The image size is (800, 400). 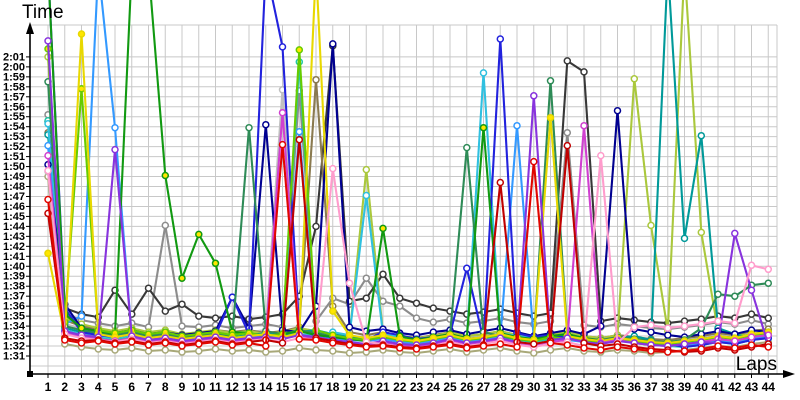 What do you see at coordinates (316, 80) in the screenshot?
I see `series-olive-point` at bounding box center [316, 80].